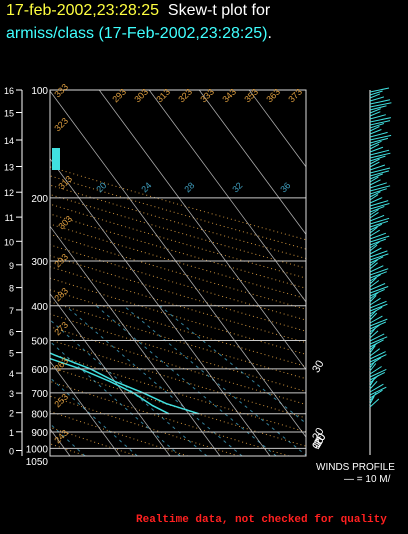  Describe the element at coordinates (207, 96) in the screenshot. I see `theta-top-label: 333` at that location.